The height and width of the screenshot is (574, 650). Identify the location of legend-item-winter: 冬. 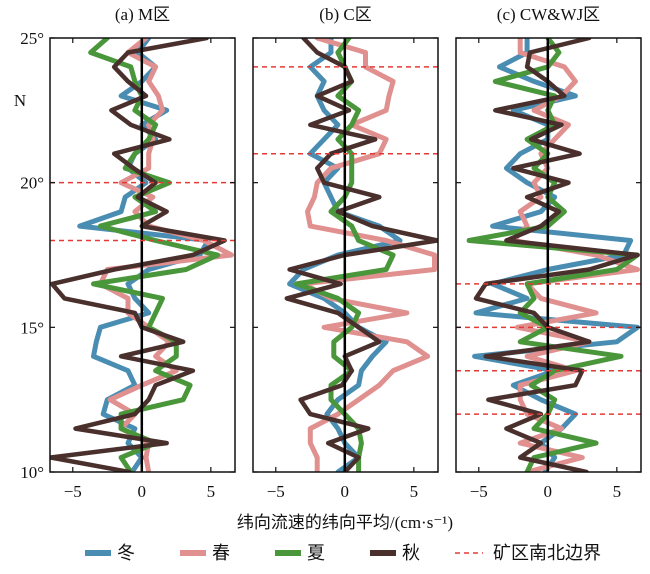
(110, 553).